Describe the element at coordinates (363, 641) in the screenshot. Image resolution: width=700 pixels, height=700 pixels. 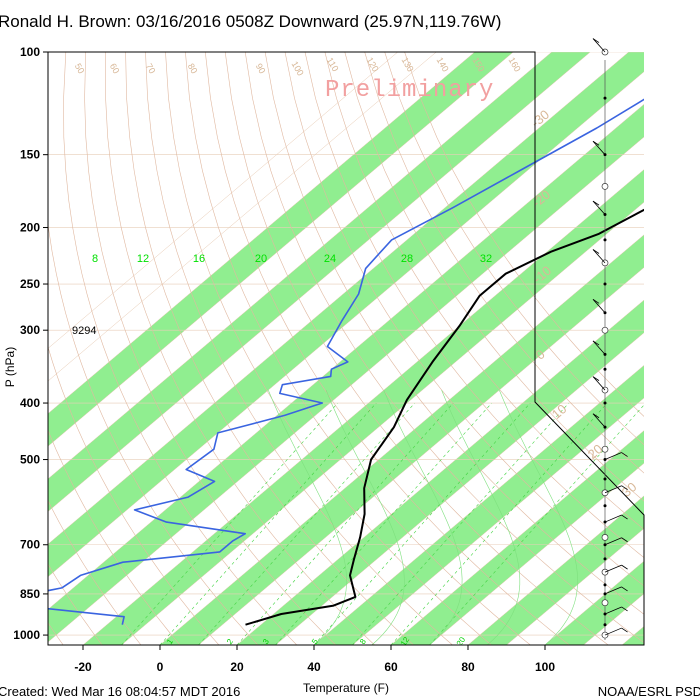
I see `mixing-ratio-bottom-label: 8` at that location.